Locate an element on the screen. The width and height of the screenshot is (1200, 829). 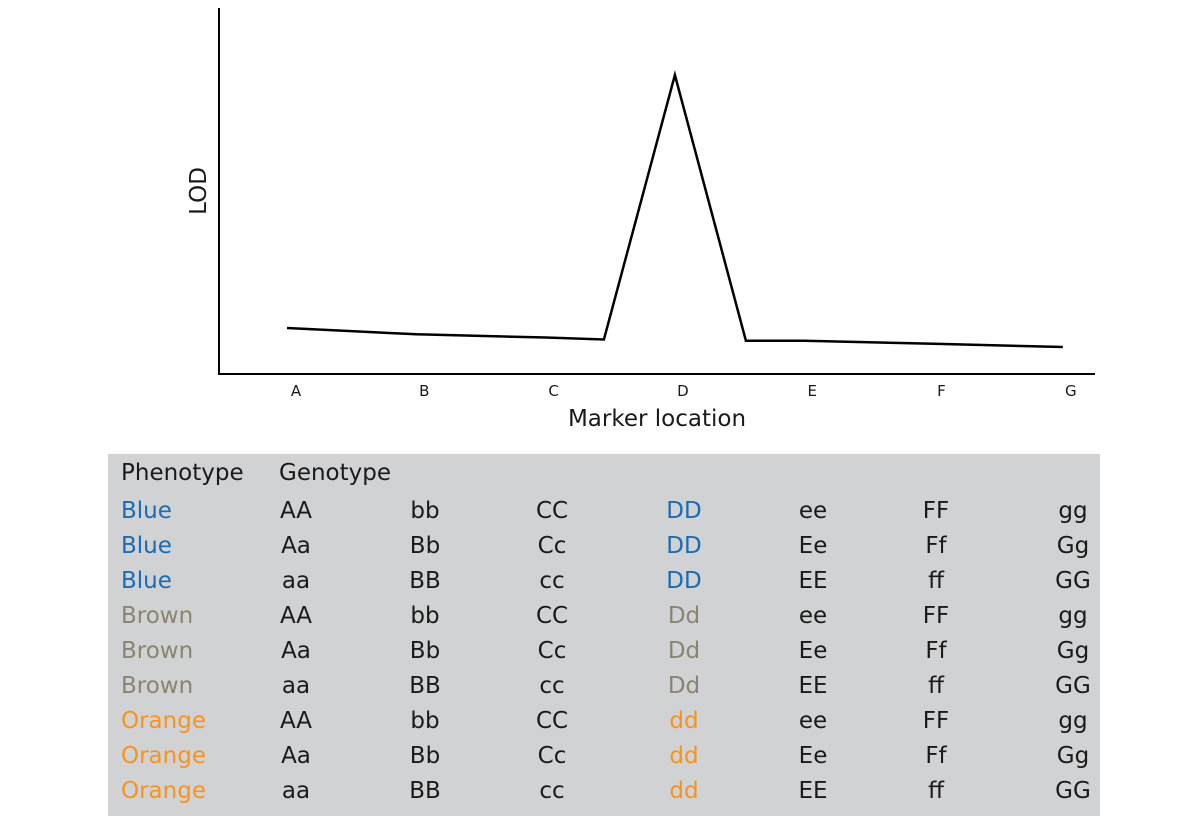
x-tick-label-C: C is located at coordinates (553, 391).